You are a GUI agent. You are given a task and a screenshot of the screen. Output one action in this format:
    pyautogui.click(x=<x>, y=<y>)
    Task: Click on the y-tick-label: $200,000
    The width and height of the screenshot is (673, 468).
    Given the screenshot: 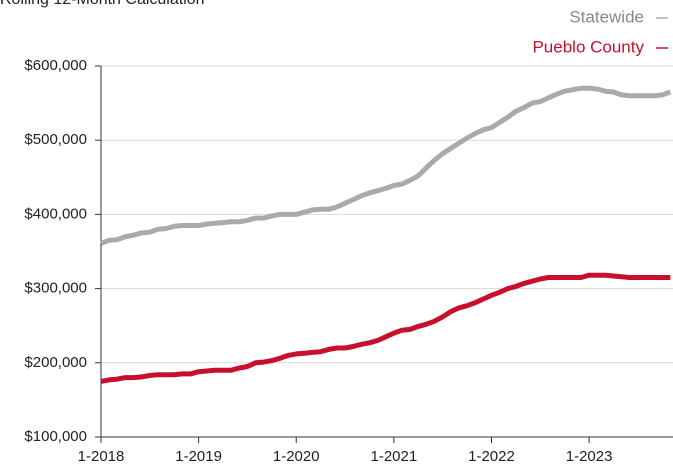 What is the action you would take?
    pyautogui.click(x=55, y=362)
    